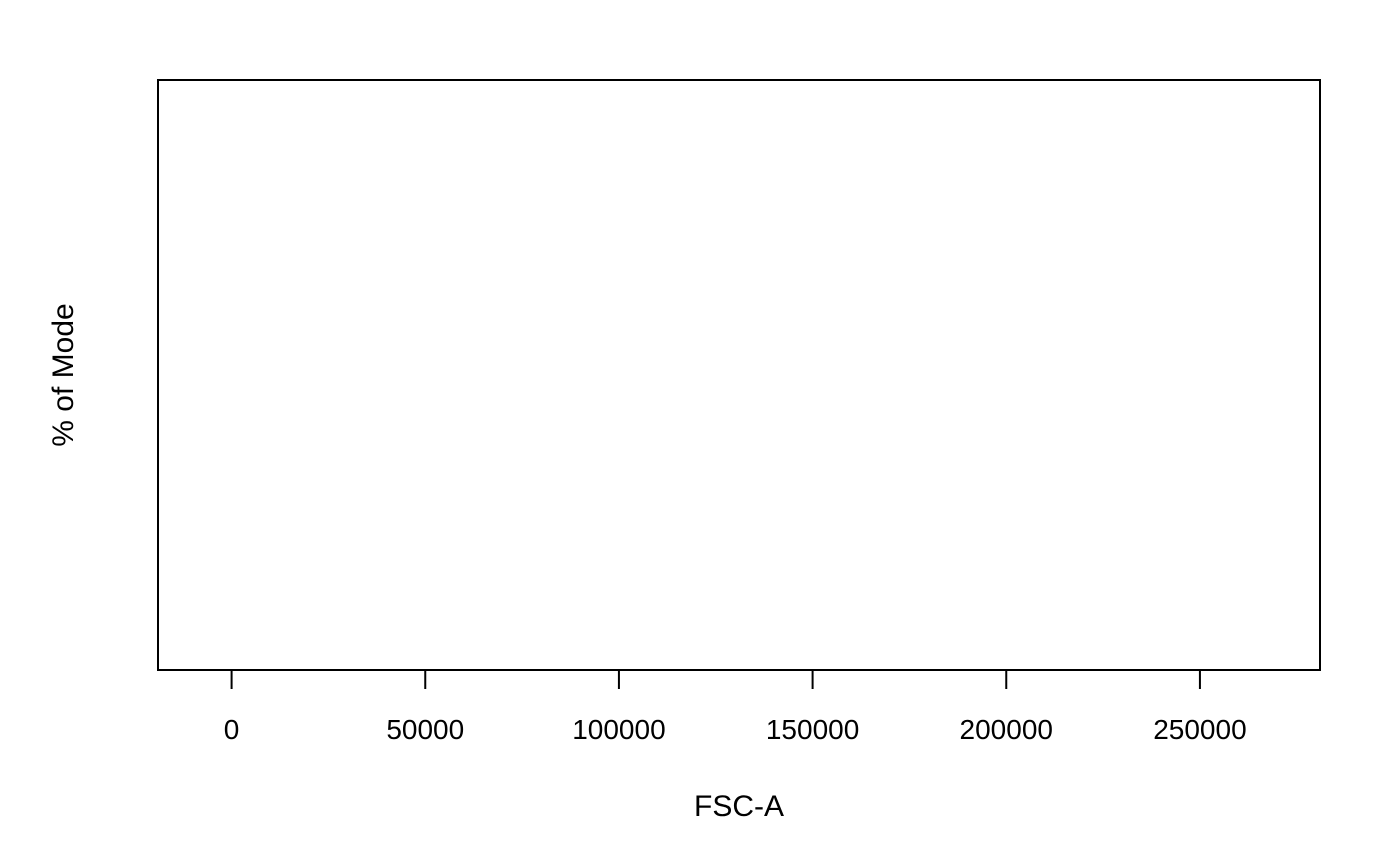 Image resolution: width=1400 pixels, height=866 pixels. I want to click on x-tick-label: 200000, so click(1006, 729).